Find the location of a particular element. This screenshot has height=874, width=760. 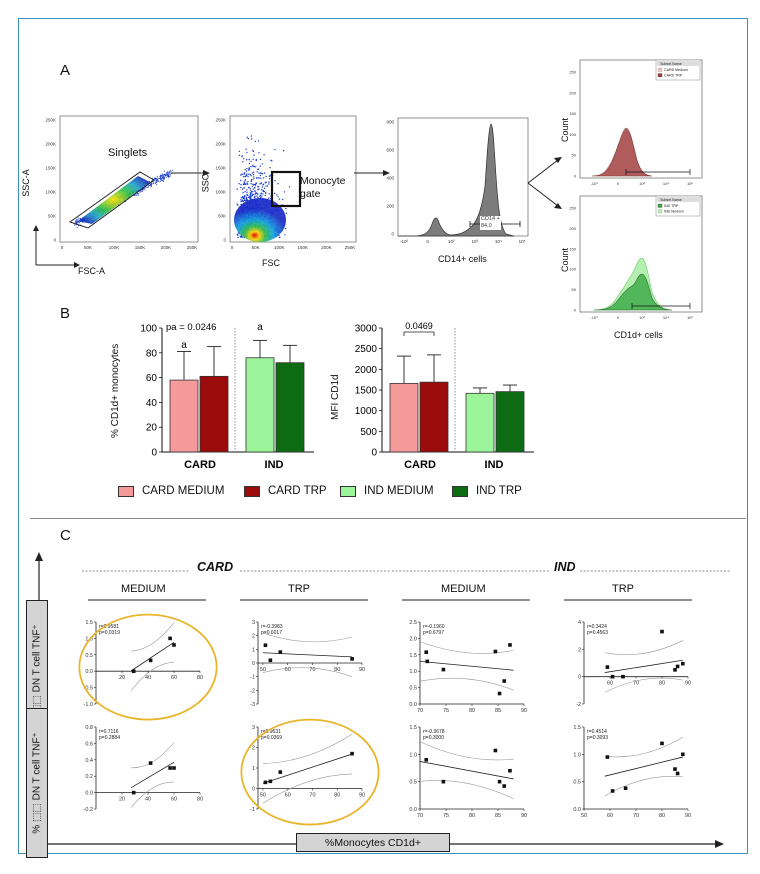

scatter-ytick-label: 3 is located at coordinates (253, 623).